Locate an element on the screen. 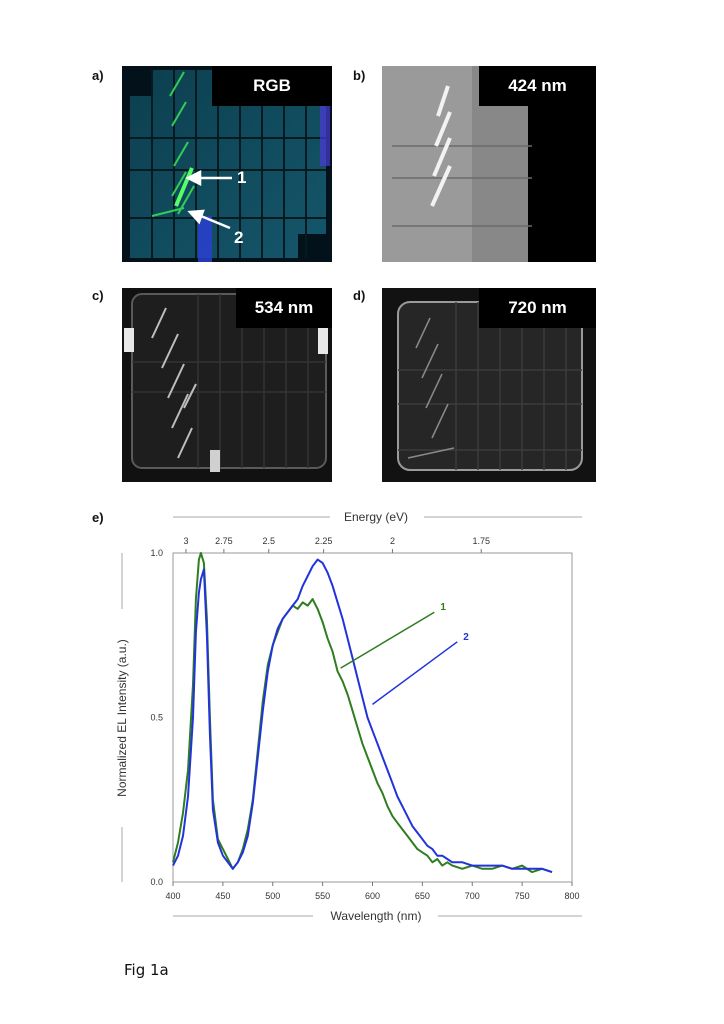 The height and width of the screenshot is (1024, 724). top-tick-label: 2.25 is located at coordinates (324, 541).